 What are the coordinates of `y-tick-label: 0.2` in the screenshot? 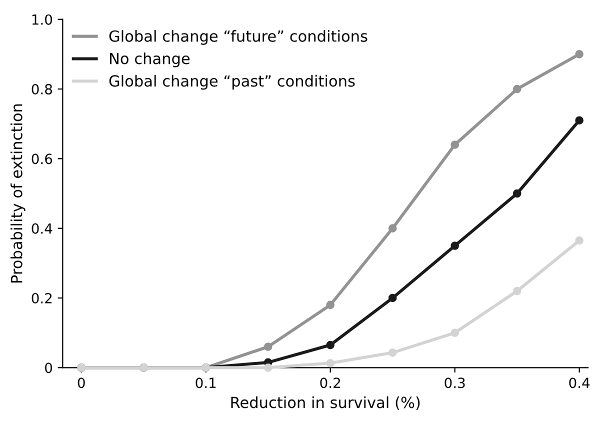 It's located at (42, 298).